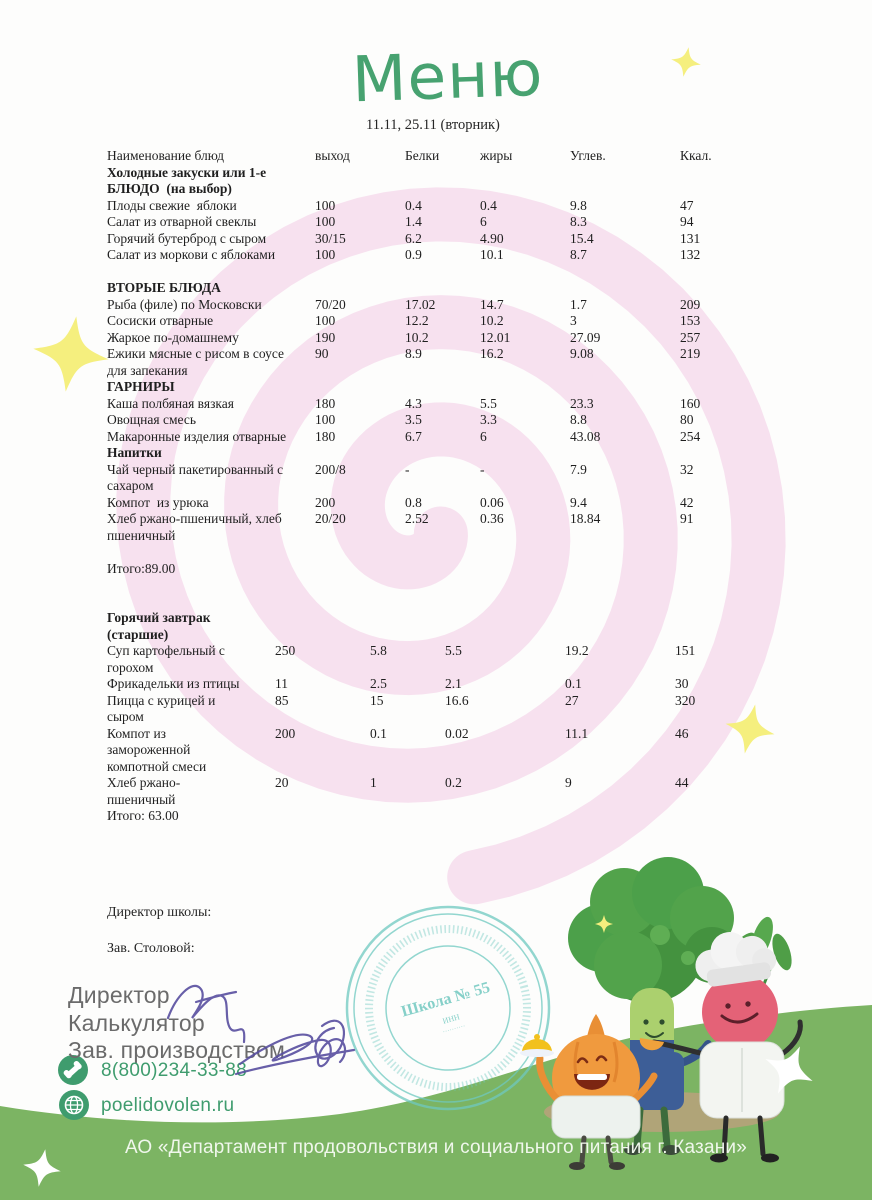 This screenshot has width=872, height=1200. What do you see at coordinates (687, 205) in the screenshot?
I see `dish-value: 47` at bounding box center [687, 205].